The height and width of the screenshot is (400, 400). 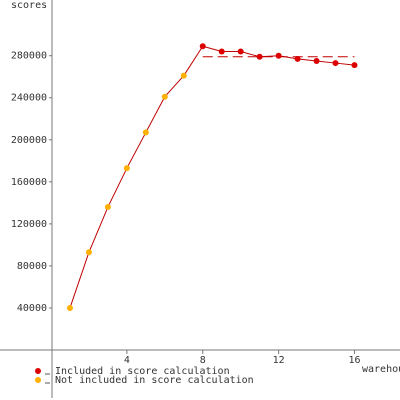 I want to click on y-tick-label: 120000, so click(x=29, y=224).